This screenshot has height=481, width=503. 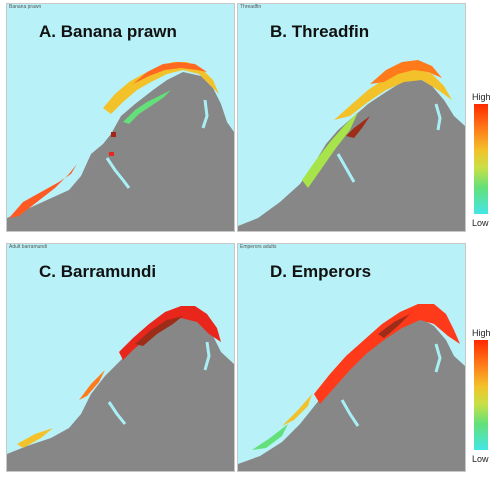 What do you see at coordinates (28, 247) in the screenshot?
I see `panel-caption: Adult barramundi` at bounding box center [28, 247].